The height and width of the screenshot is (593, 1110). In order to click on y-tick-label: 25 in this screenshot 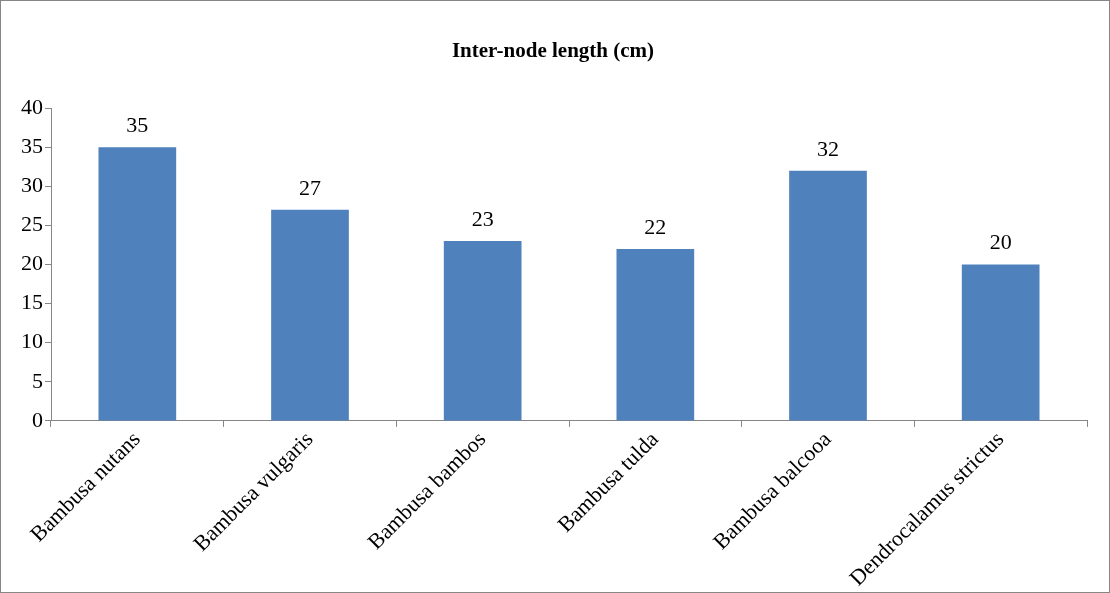, I will do `click(32, 224)`.